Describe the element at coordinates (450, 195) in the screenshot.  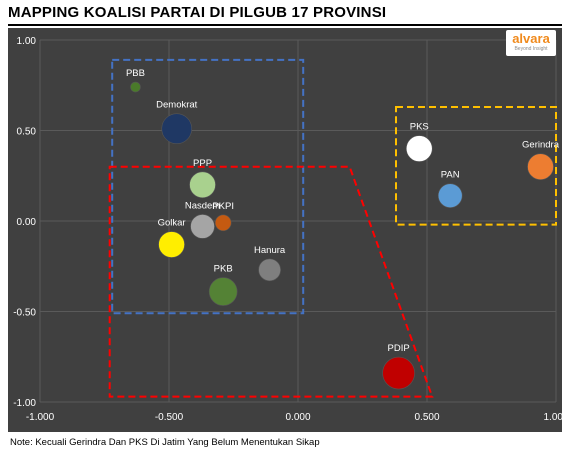
I see `point-pan` at that location.